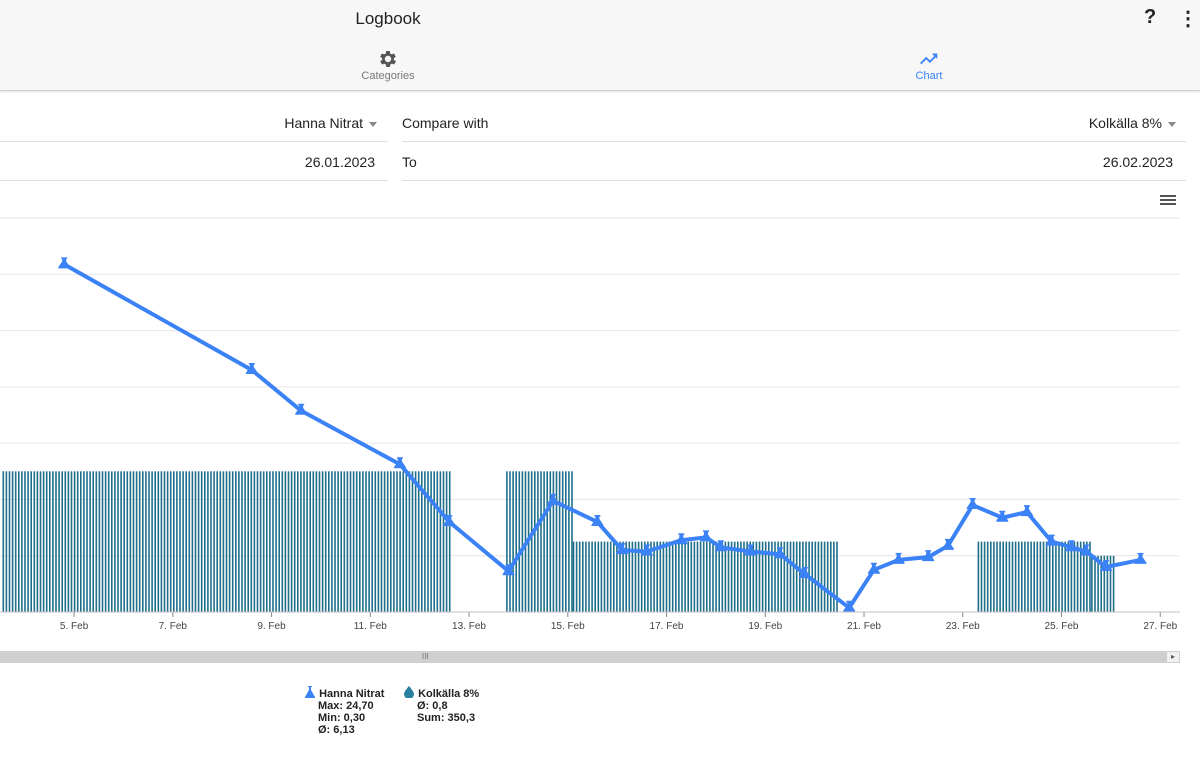 This screenshot has height=772, width=1200. I want to click on chart-menu-icon, so click(1168, 200).